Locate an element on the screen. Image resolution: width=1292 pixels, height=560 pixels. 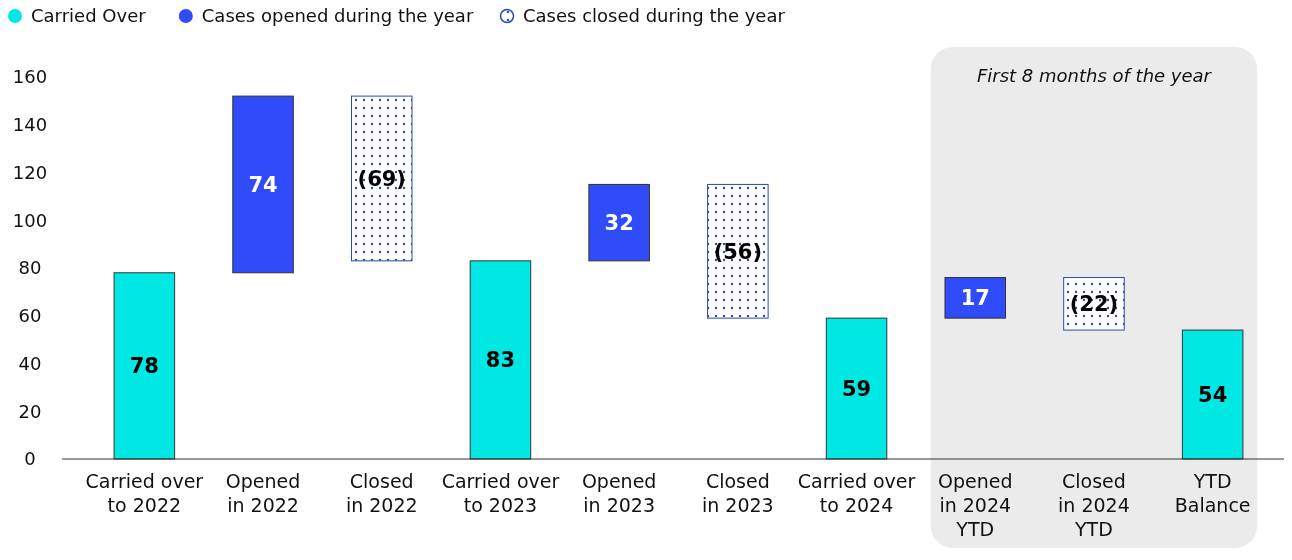
y-tick-label: 160 is located at coordinates (30, 77).